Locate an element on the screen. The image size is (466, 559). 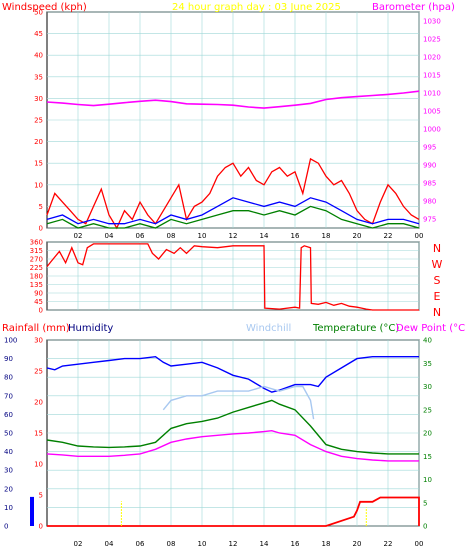
barometer-tick: 1015 is located at coordinates (432, 76).